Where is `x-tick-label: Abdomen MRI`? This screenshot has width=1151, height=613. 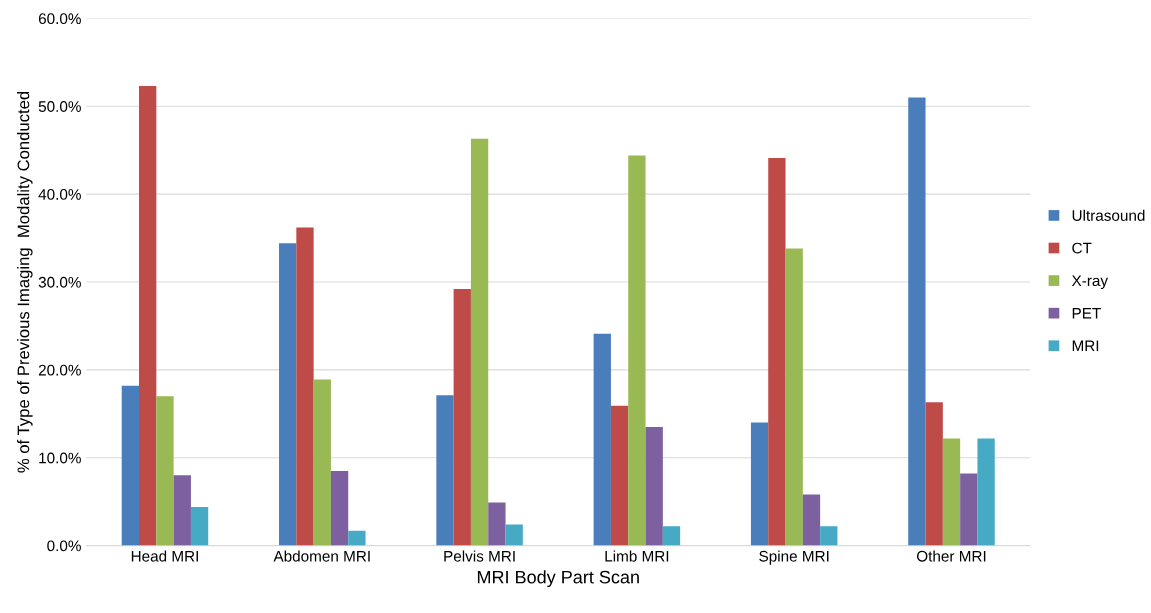 x-tick-label: Abdomen MRI is located at coordinates (321, 556).